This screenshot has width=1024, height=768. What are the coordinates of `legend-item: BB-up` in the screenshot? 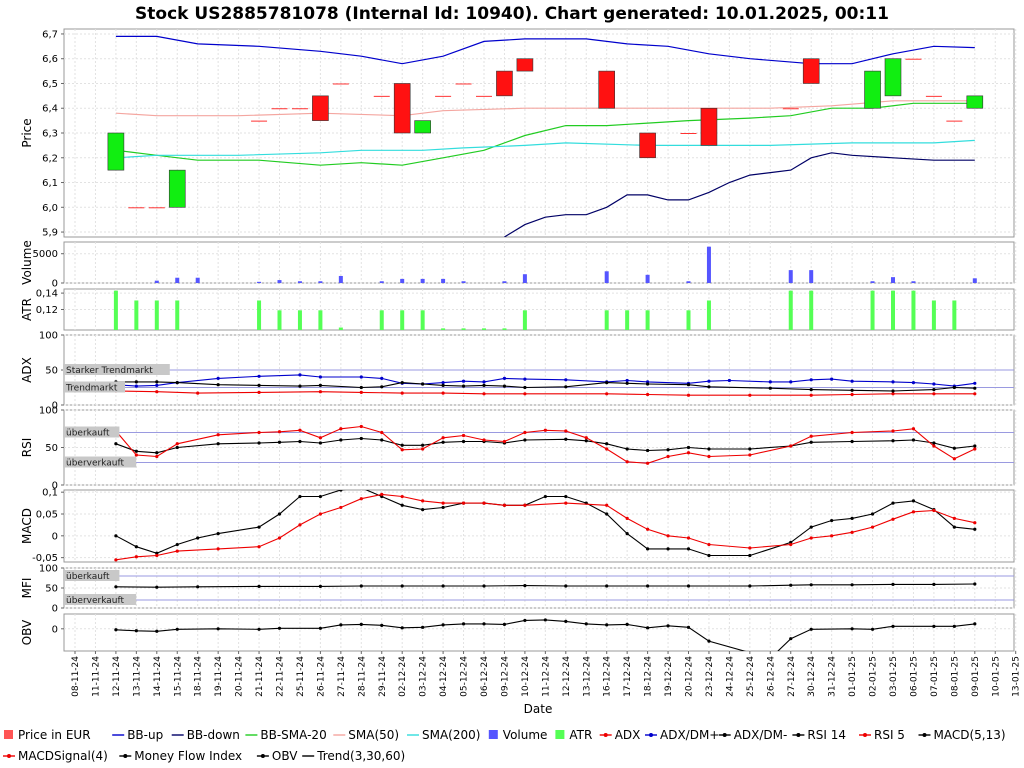 It's located at (137, 735).